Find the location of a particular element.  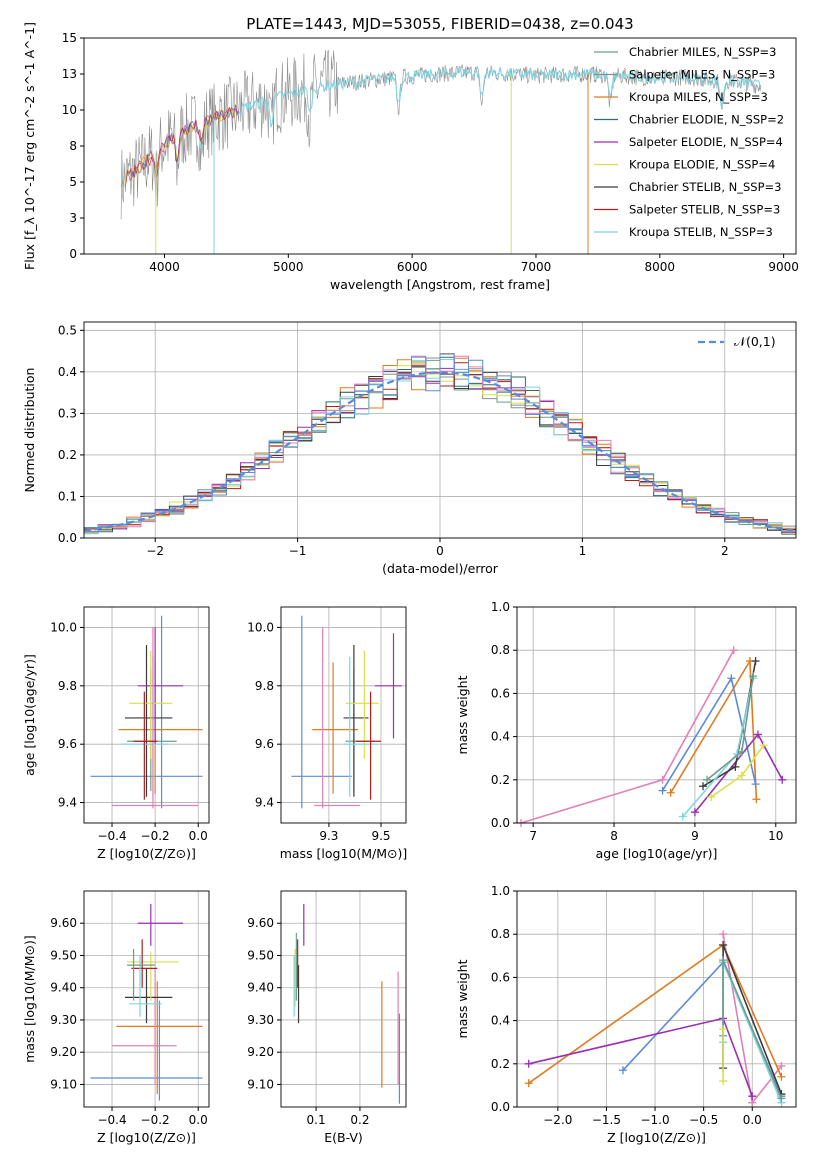

spectrum-model-line is located at coordinates (181, 145).